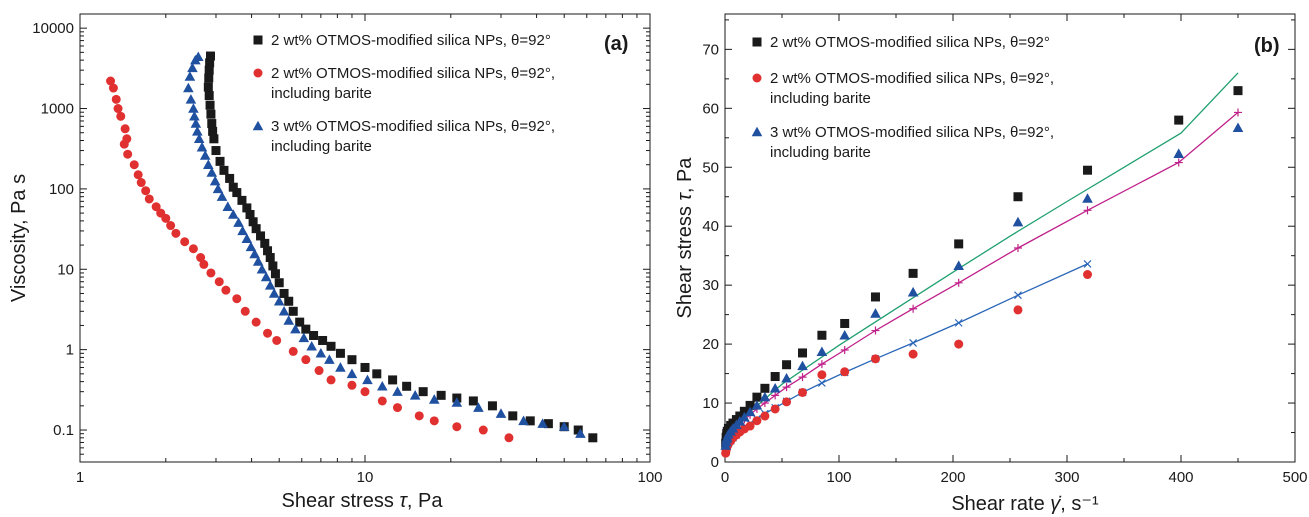  What do you see at coordinates (710, 344) in the screenshot?
I see `y-tick-label: 20` at bounding box center [710, 344].